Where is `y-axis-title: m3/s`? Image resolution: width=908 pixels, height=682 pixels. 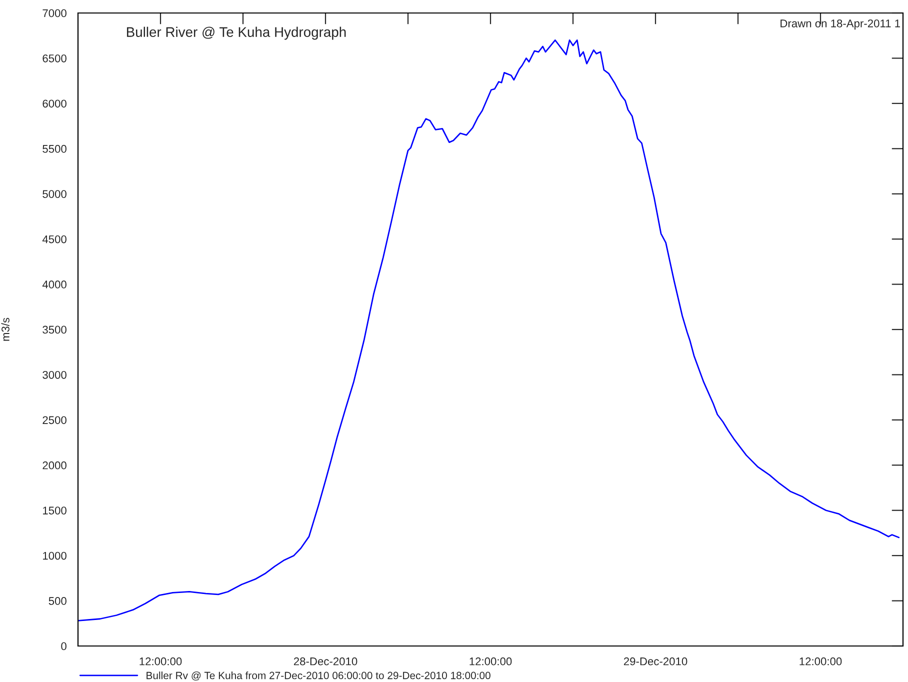
y-axis-title: m3/s is located at coordinates (5, 329).